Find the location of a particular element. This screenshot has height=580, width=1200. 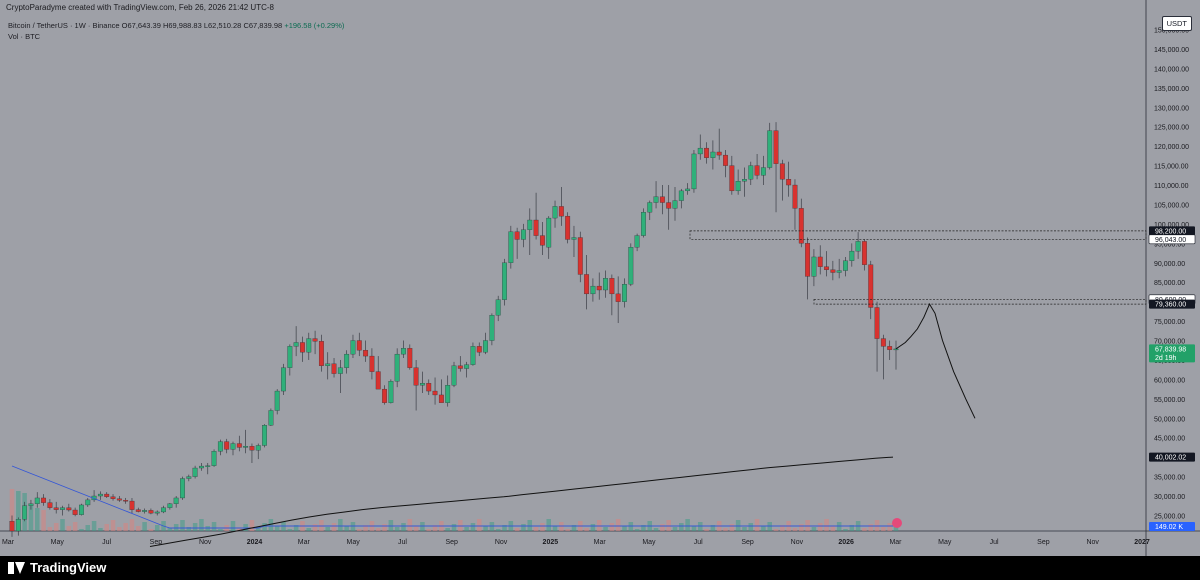

x-tick-label: Jul is located at coordinates (106, 542).